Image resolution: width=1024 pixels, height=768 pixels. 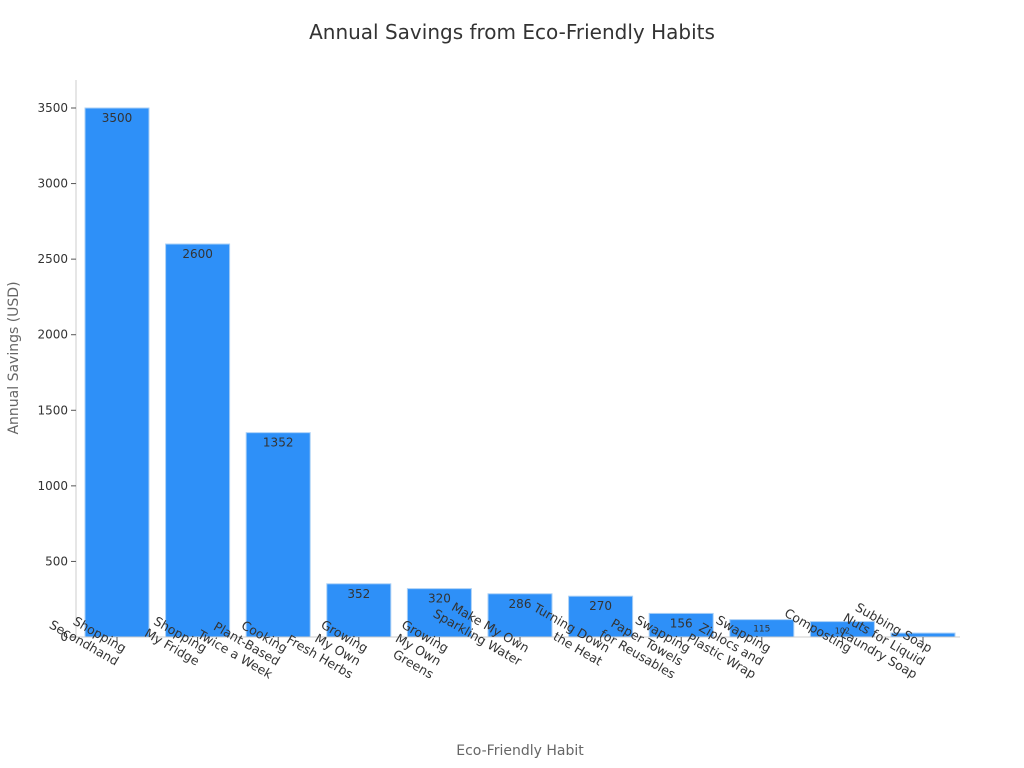 I want to click on bar-value-label: 1352, so click(x=278, y=443).